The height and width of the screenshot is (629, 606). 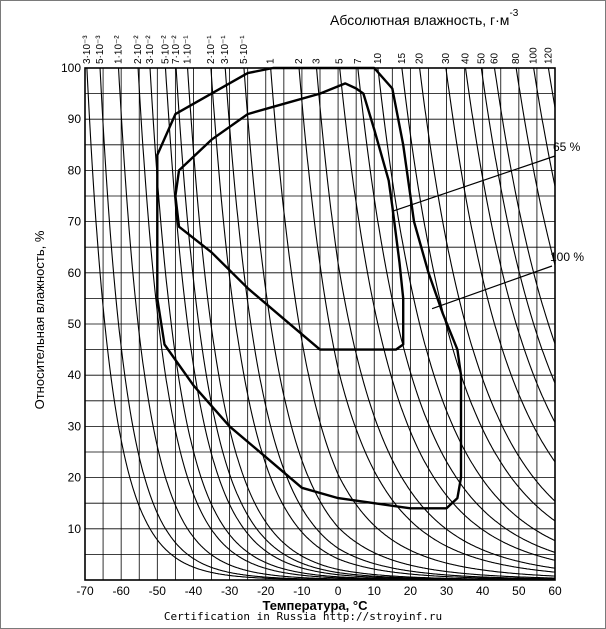 I want to click on absolute-humidity-tick-label: 2·10⁻², so click(x=138, y=49).